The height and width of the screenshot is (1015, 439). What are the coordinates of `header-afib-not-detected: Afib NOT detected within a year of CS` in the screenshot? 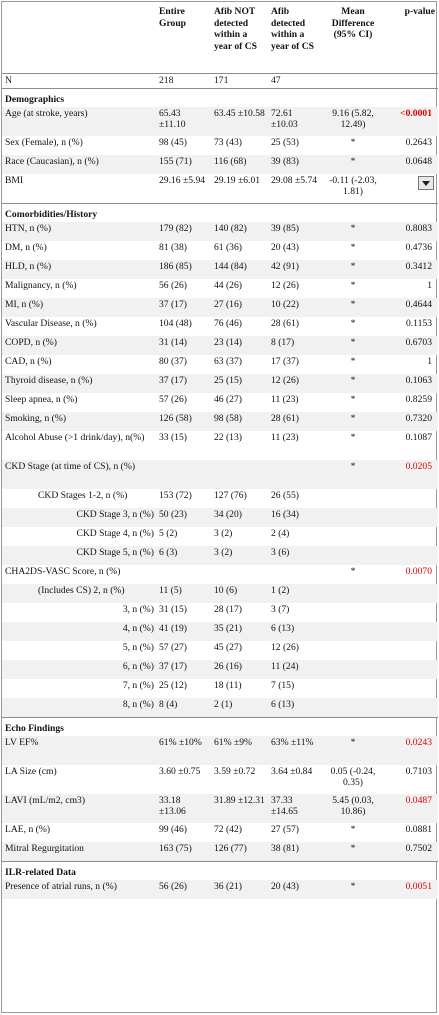 It's located at (235, 29).